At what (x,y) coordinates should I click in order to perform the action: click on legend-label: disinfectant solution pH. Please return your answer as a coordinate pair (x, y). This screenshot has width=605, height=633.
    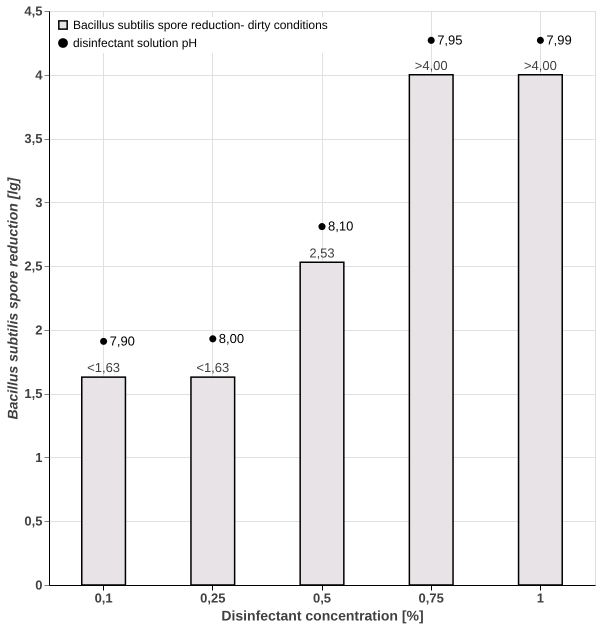
    Looking at the image, I should click on (135, 43).